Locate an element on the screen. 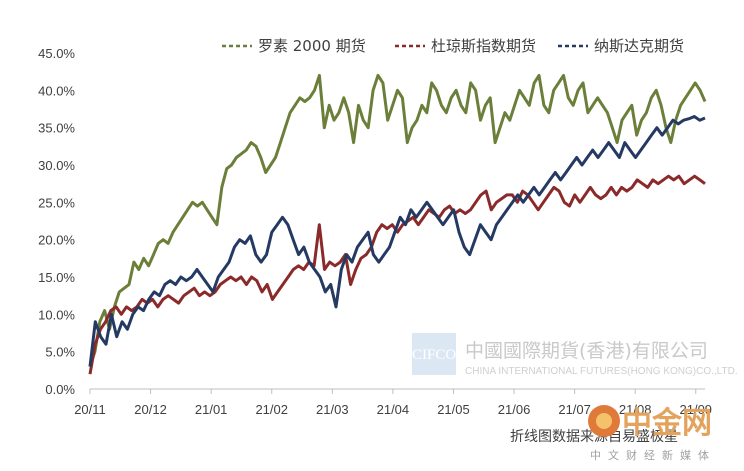  x-tick-label: 21/05 is located at coordinates (453, 409).